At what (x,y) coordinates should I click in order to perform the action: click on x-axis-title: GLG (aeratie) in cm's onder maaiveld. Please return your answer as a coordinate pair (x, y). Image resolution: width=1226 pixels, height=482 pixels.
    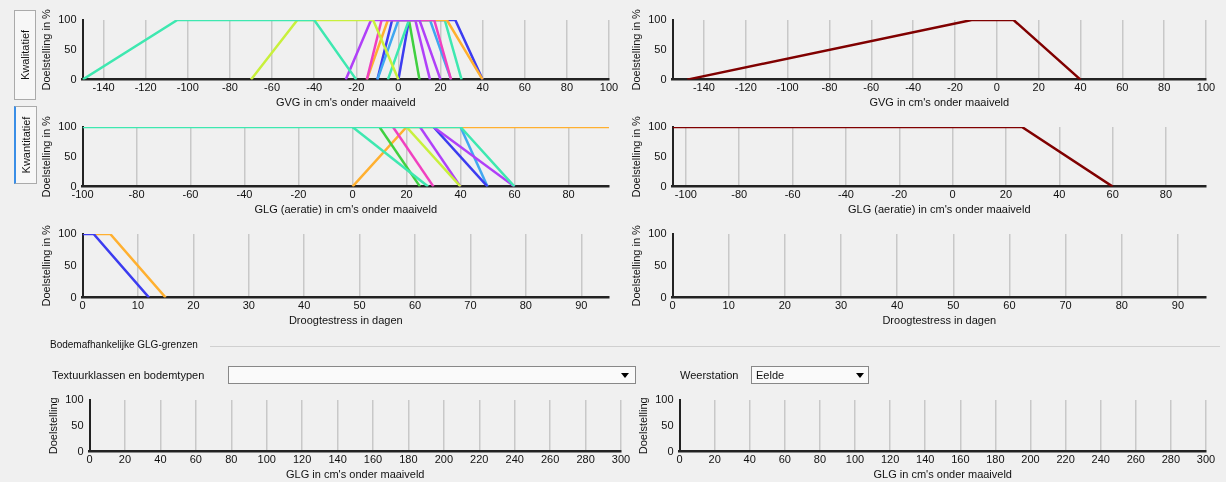
    Looking at the image, I should click on (345, 209).